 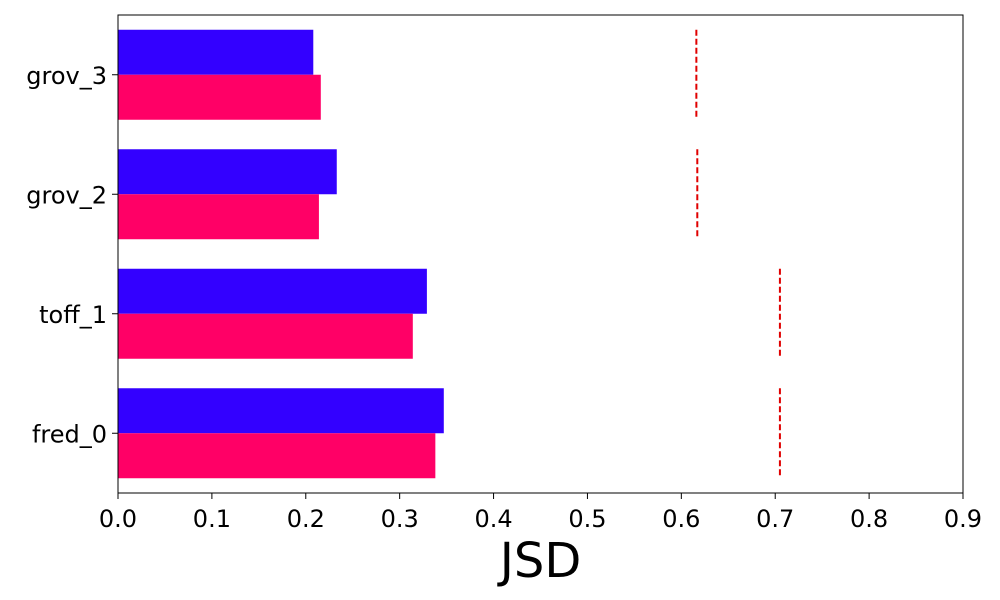 I want to click on y-tick-label-toff_1: toff_1, so click(x=73, y=315).